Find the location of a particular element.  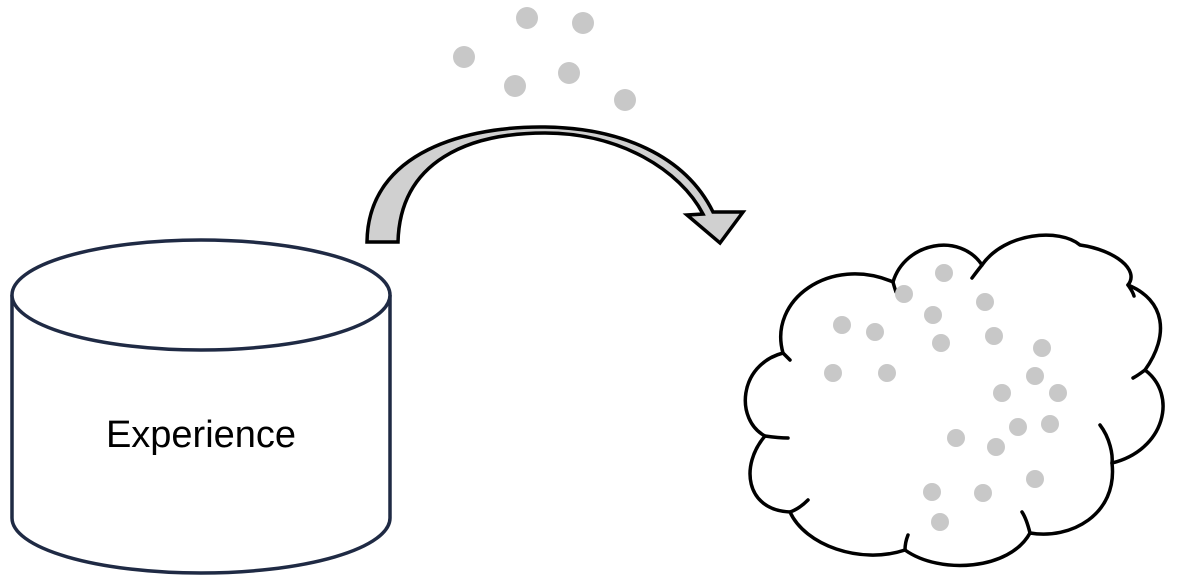

curved-arrow is located at coordinates (556, 185).